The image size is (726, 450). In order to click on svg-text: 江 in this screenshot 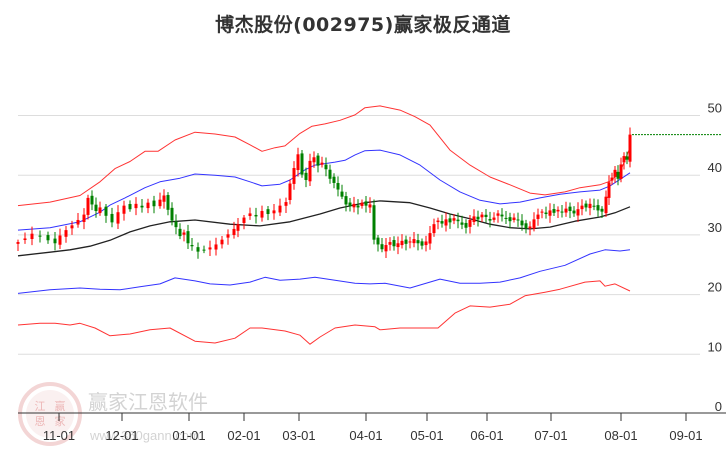, I will do `click(40, 406)`.